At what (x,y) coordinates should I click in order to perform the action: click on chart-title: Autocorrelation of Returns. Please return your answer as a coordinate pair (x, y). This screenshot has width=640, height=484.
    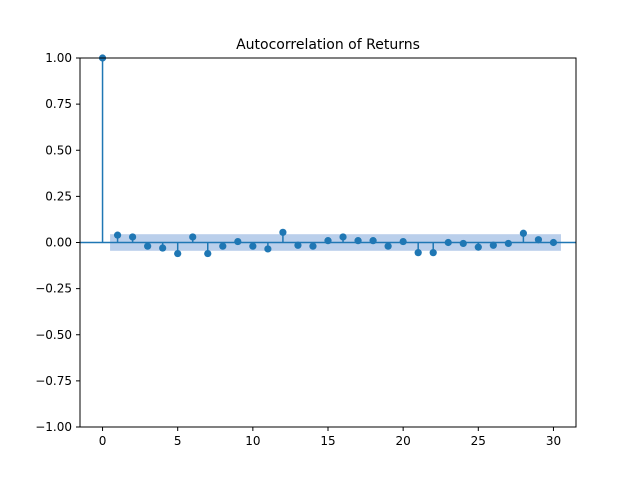
    Looking at the image, I should click on (328, 45).